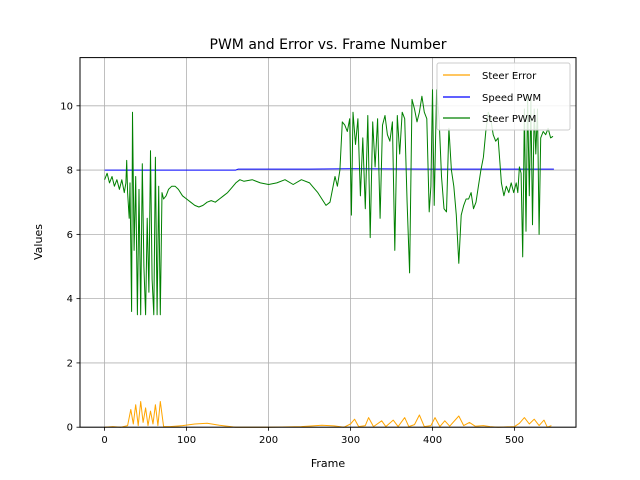  I want to click on y-tick-label: 6, so click(70, 235).